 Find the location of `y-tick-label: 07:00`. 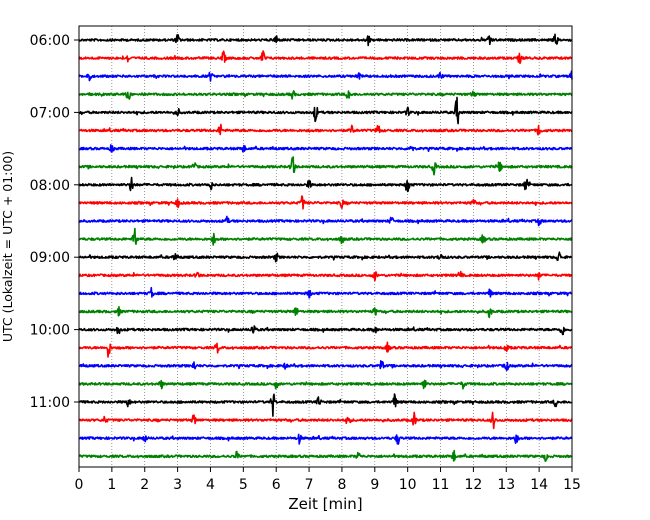

y-tick-label: 07:00 is located at coordinates (50, 113).